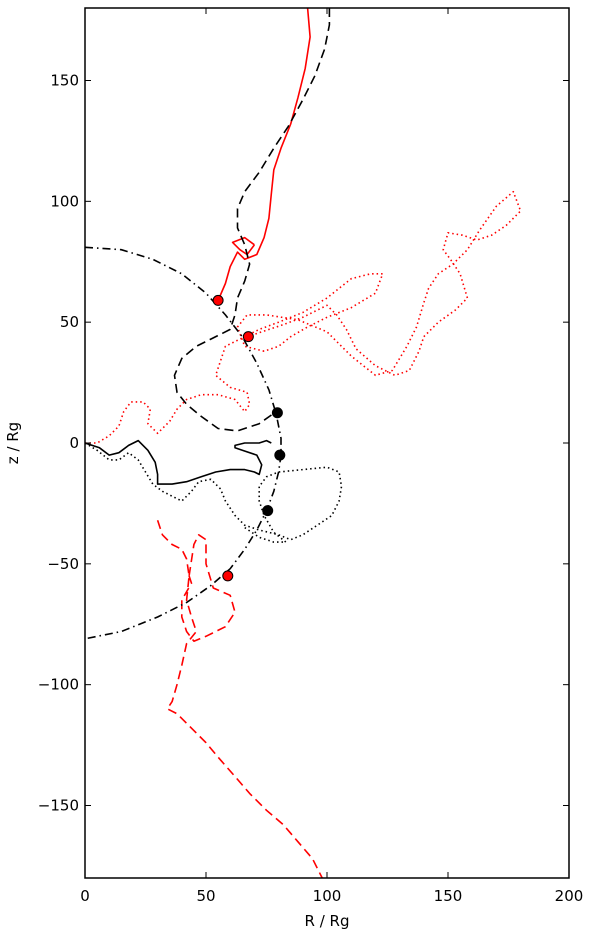  Describe the element at coordinates (327, 896) in the screenshot. I see `x-tick-label: 100` at that location.